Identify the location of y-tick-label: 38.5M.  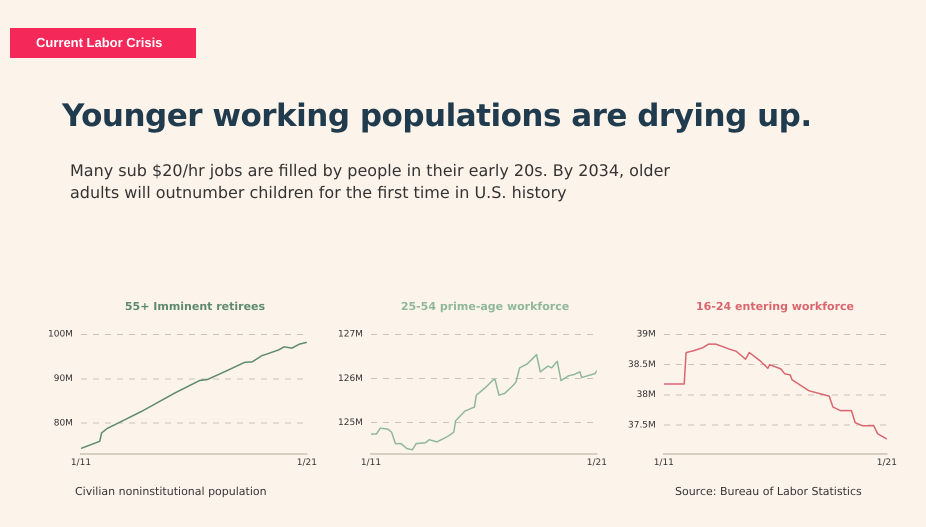
(642, 365).